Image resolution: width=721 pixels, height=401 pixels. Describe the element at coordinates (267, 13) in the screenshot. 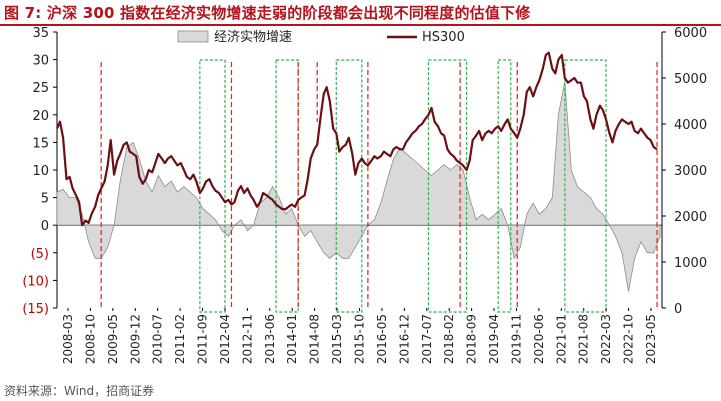

I see `chart-title: 图 7: 沪深 300 指数在经济实物增速走弱的阶段都会出现不同程度的估值下修` at that location.